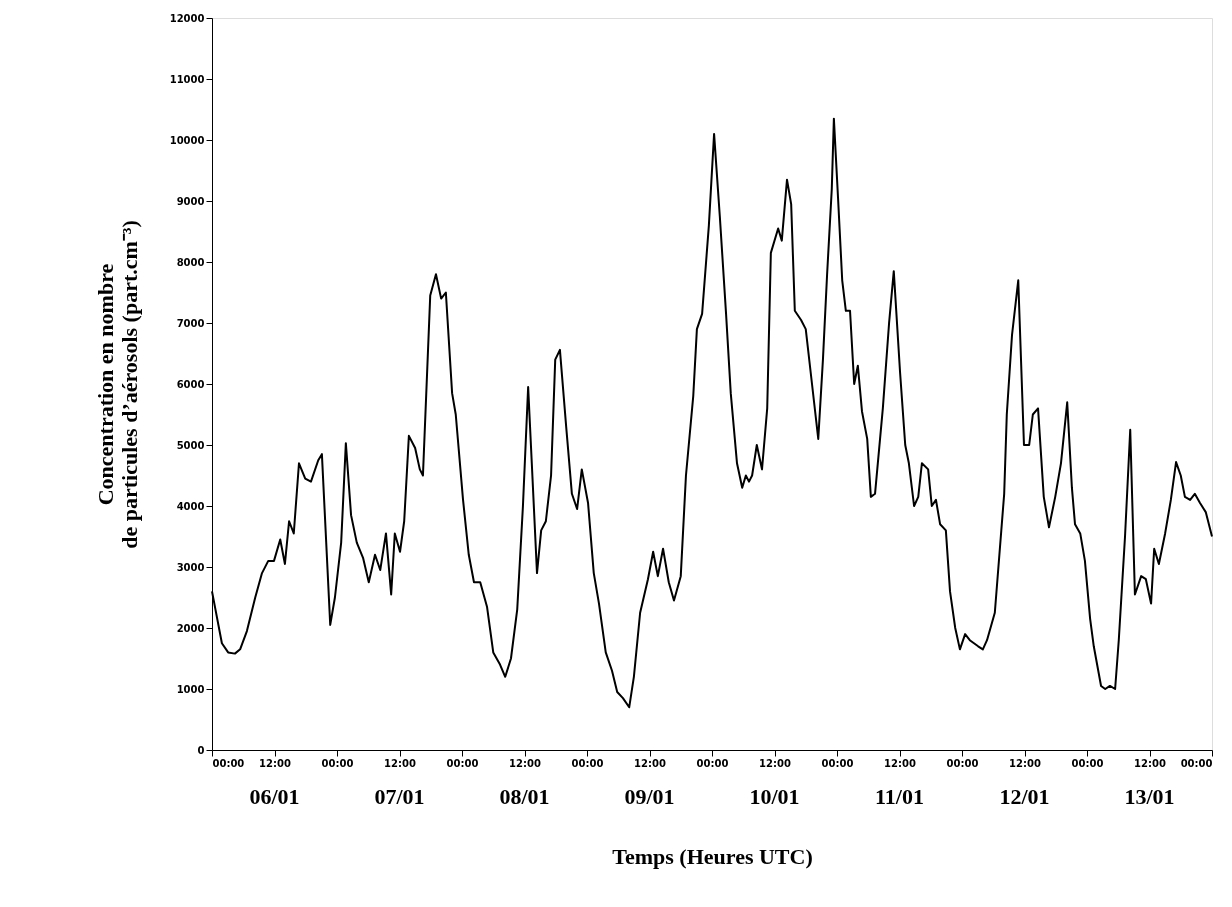  I want to click on y-tick-label: 12000, so click(187, 18).